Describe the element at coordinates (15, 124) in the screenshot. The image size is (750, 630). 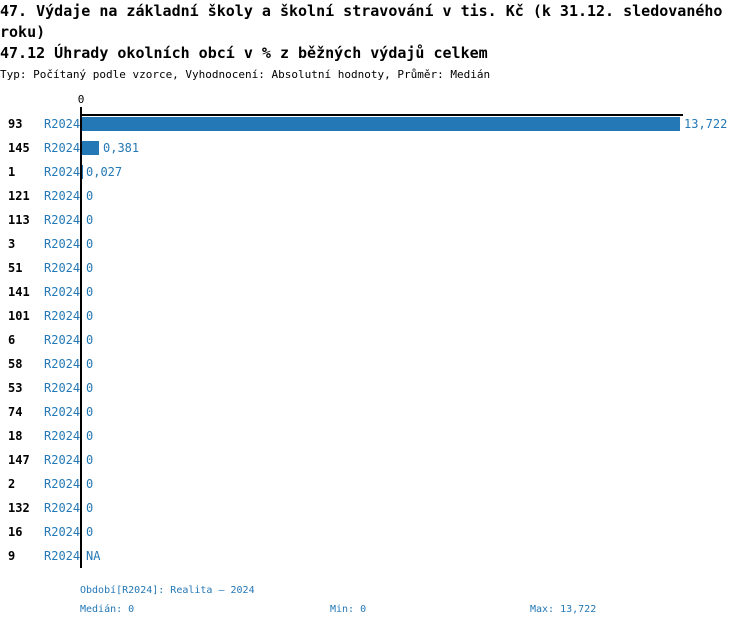
I see `row-category-label: 93` at that location.